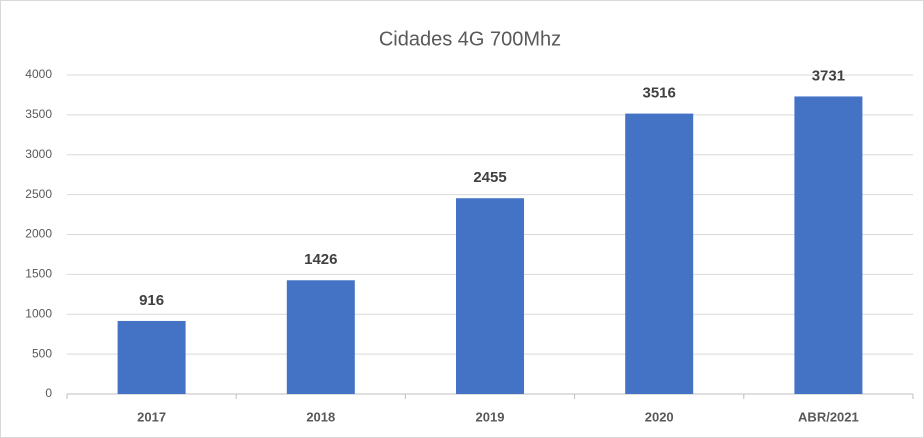 The image size is (924, 438). I want to click on x-tick-label: 2018, so click(320, 416).